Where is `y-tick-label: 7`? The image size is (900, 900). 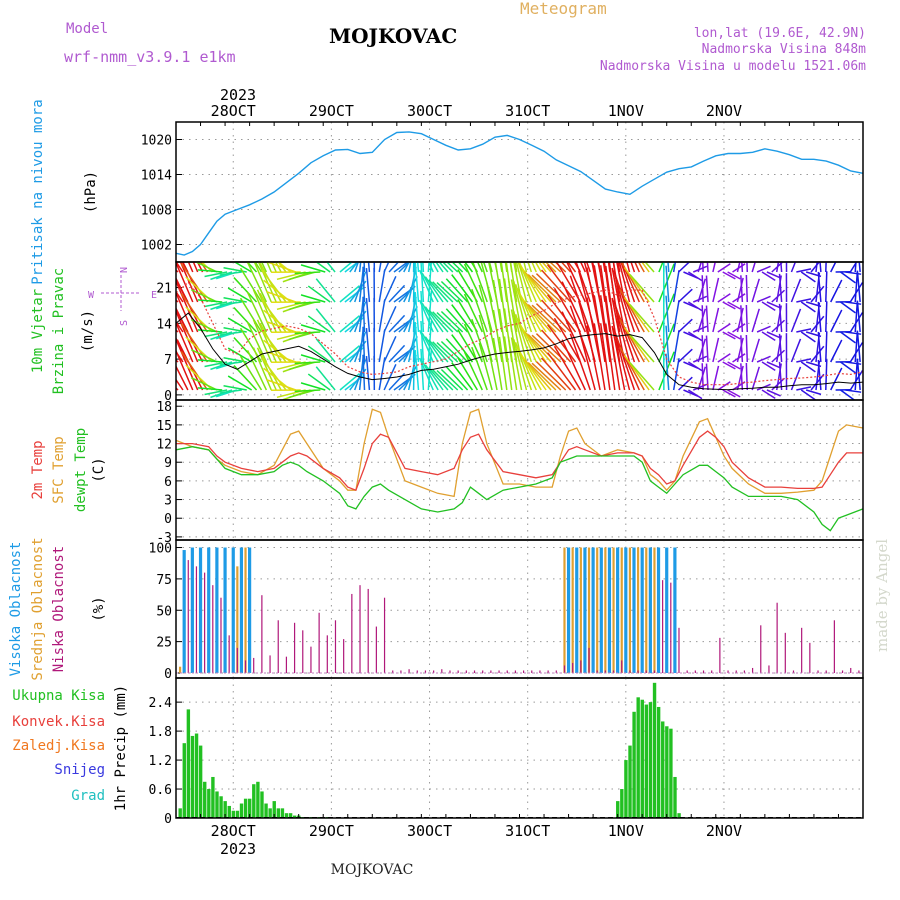
y-tick-label: 7 is located at coordinates (168, 360).